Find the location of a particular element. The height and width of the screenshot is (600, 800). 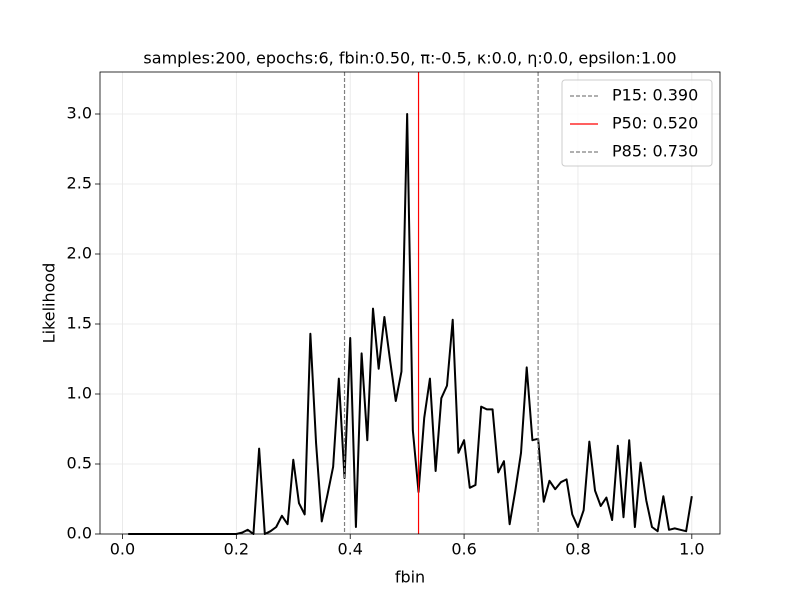

y-tick-label: 2.0 is located at coordinates (79, 253).